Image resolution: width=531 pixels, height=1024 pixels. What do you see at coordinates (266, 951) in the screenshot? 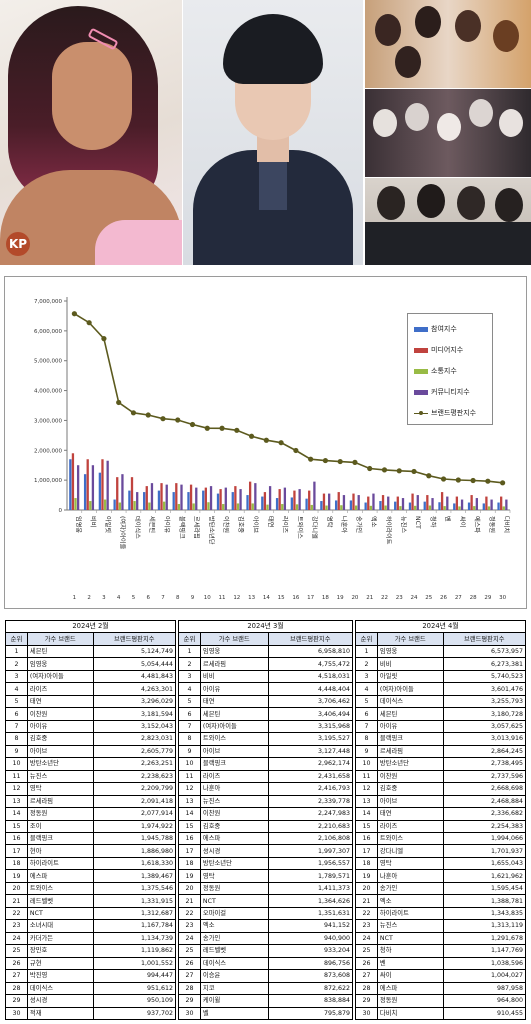
I see `table-row: 25 레드벨벳 933,204` at bounding box center [266, 951].